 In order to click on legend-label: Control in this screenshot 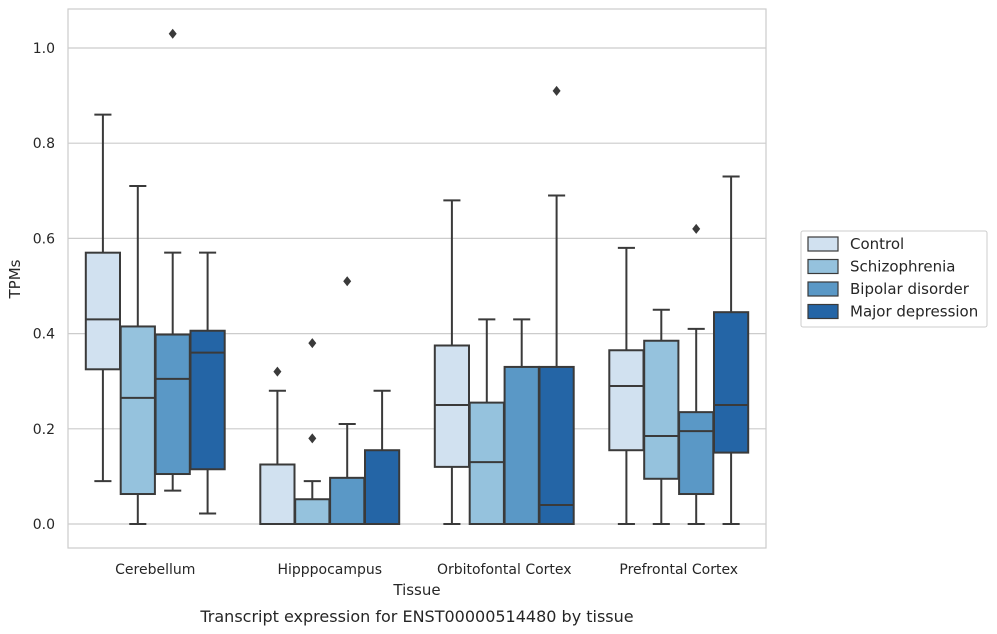, I will do `click(877, 244)`.